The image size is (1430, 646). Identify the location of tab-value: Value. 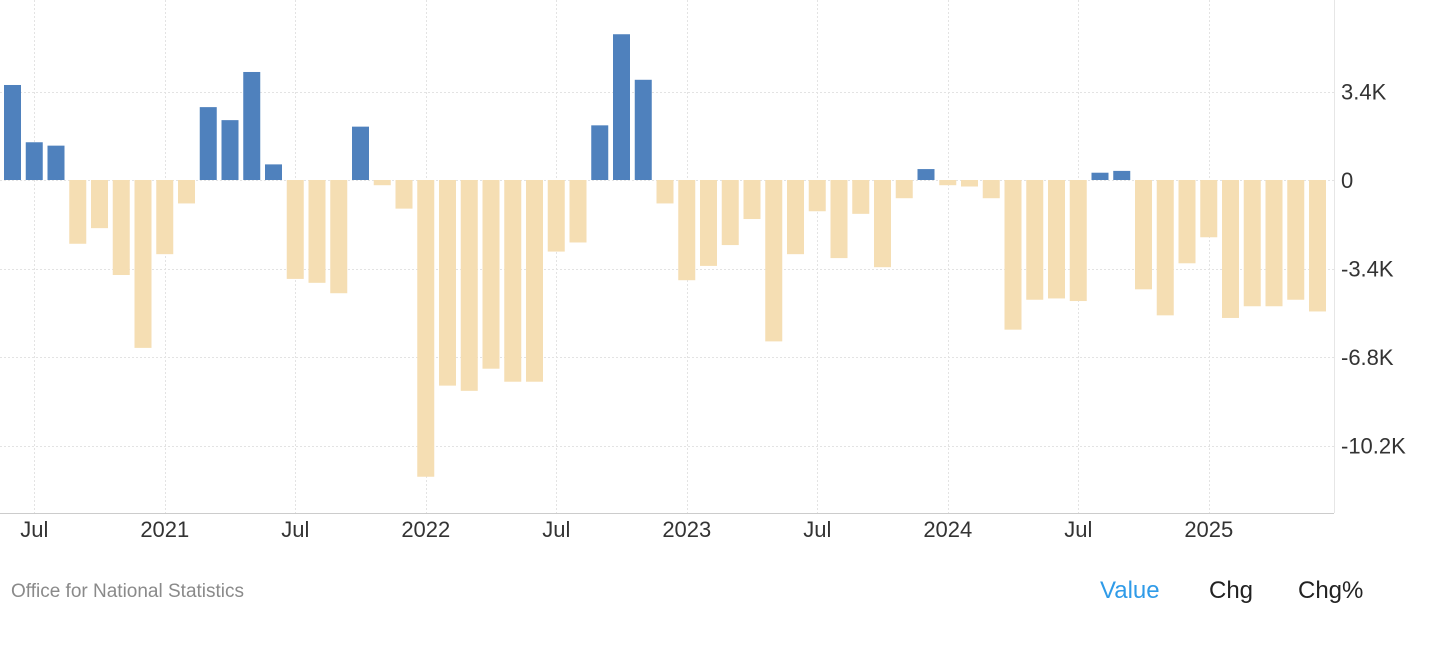
(1130, 590).